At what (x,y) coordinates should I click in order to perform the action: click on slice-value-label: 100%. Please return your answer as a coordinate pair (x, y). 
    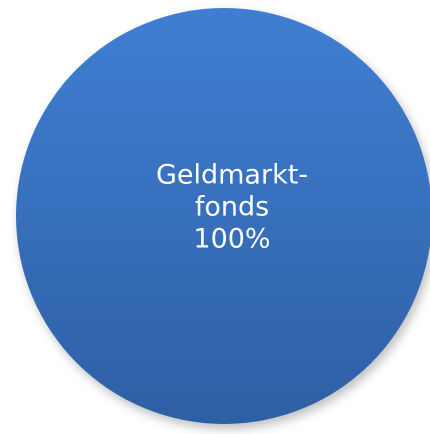
    Looking at the image, I should click on (231, 239).